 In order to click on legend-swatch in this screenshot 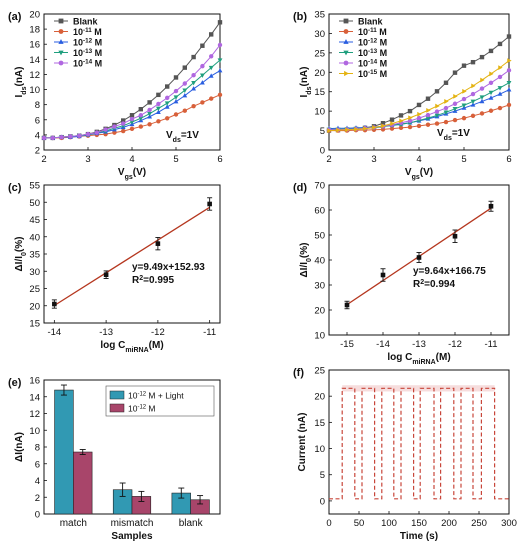, I will do `click(117, 395)`.